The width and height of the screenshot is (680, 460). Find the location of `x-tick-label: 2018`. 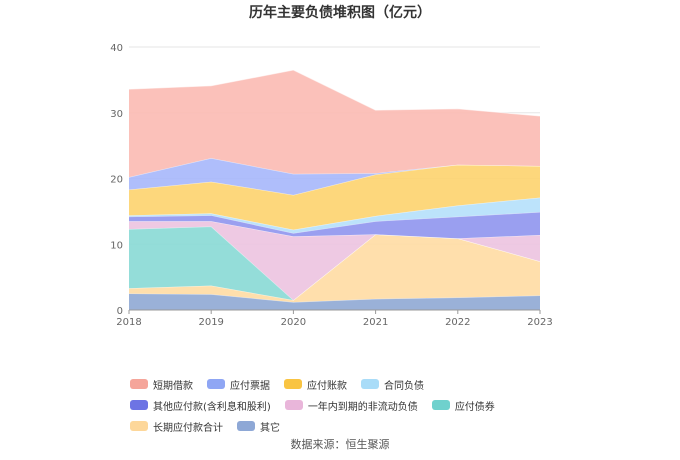

x-tick-label: 2018 is located at coordinates (128, 322).